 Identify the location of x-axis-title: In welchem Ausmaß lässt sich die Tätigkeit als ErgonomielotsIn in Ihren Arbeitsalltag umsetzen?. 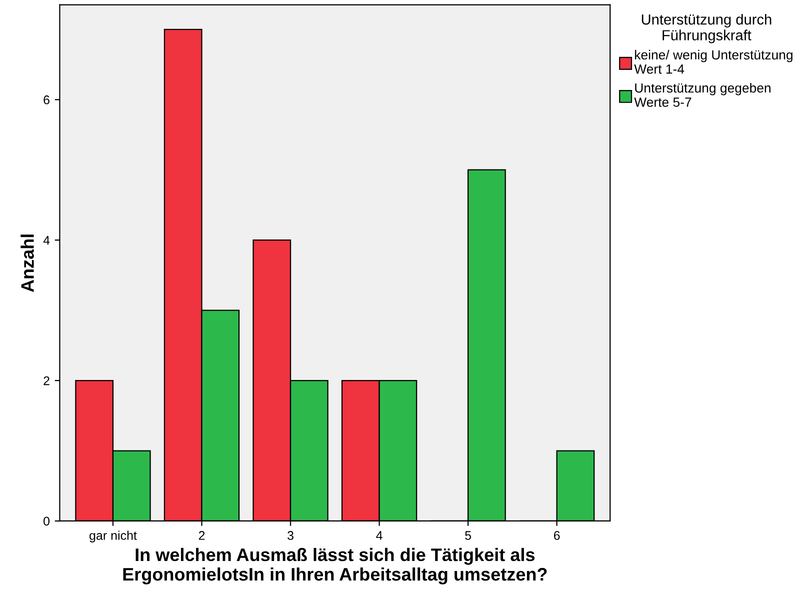
(335, 566).